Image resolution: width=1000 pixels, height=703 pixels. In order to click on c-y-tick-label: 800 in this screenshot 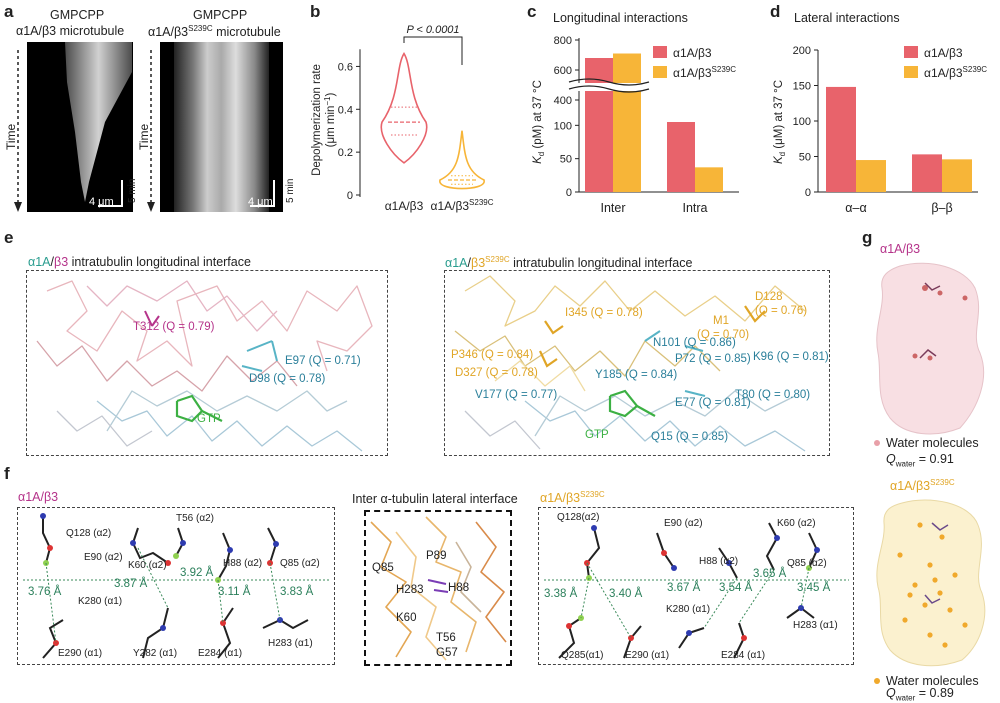, I will do `click(563, 41)`.